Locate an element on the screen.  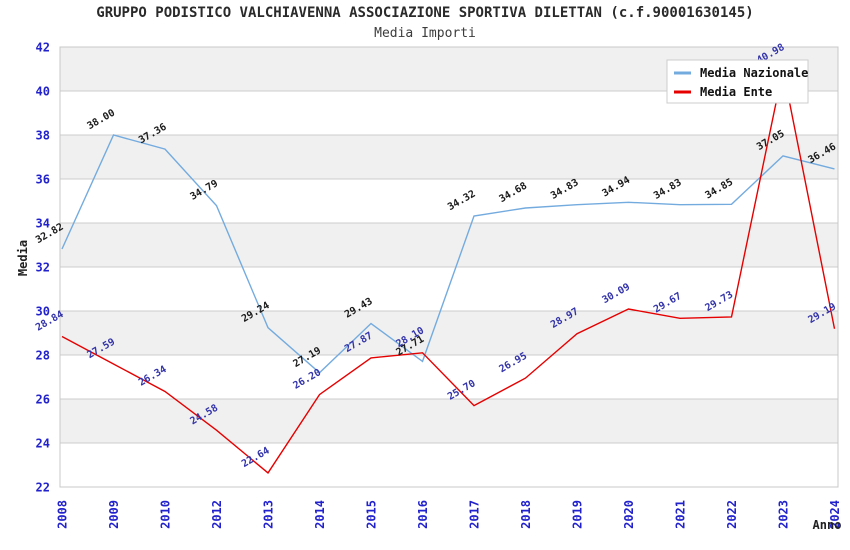
y-tick-label: 26 is located at coordinates (43, 400).